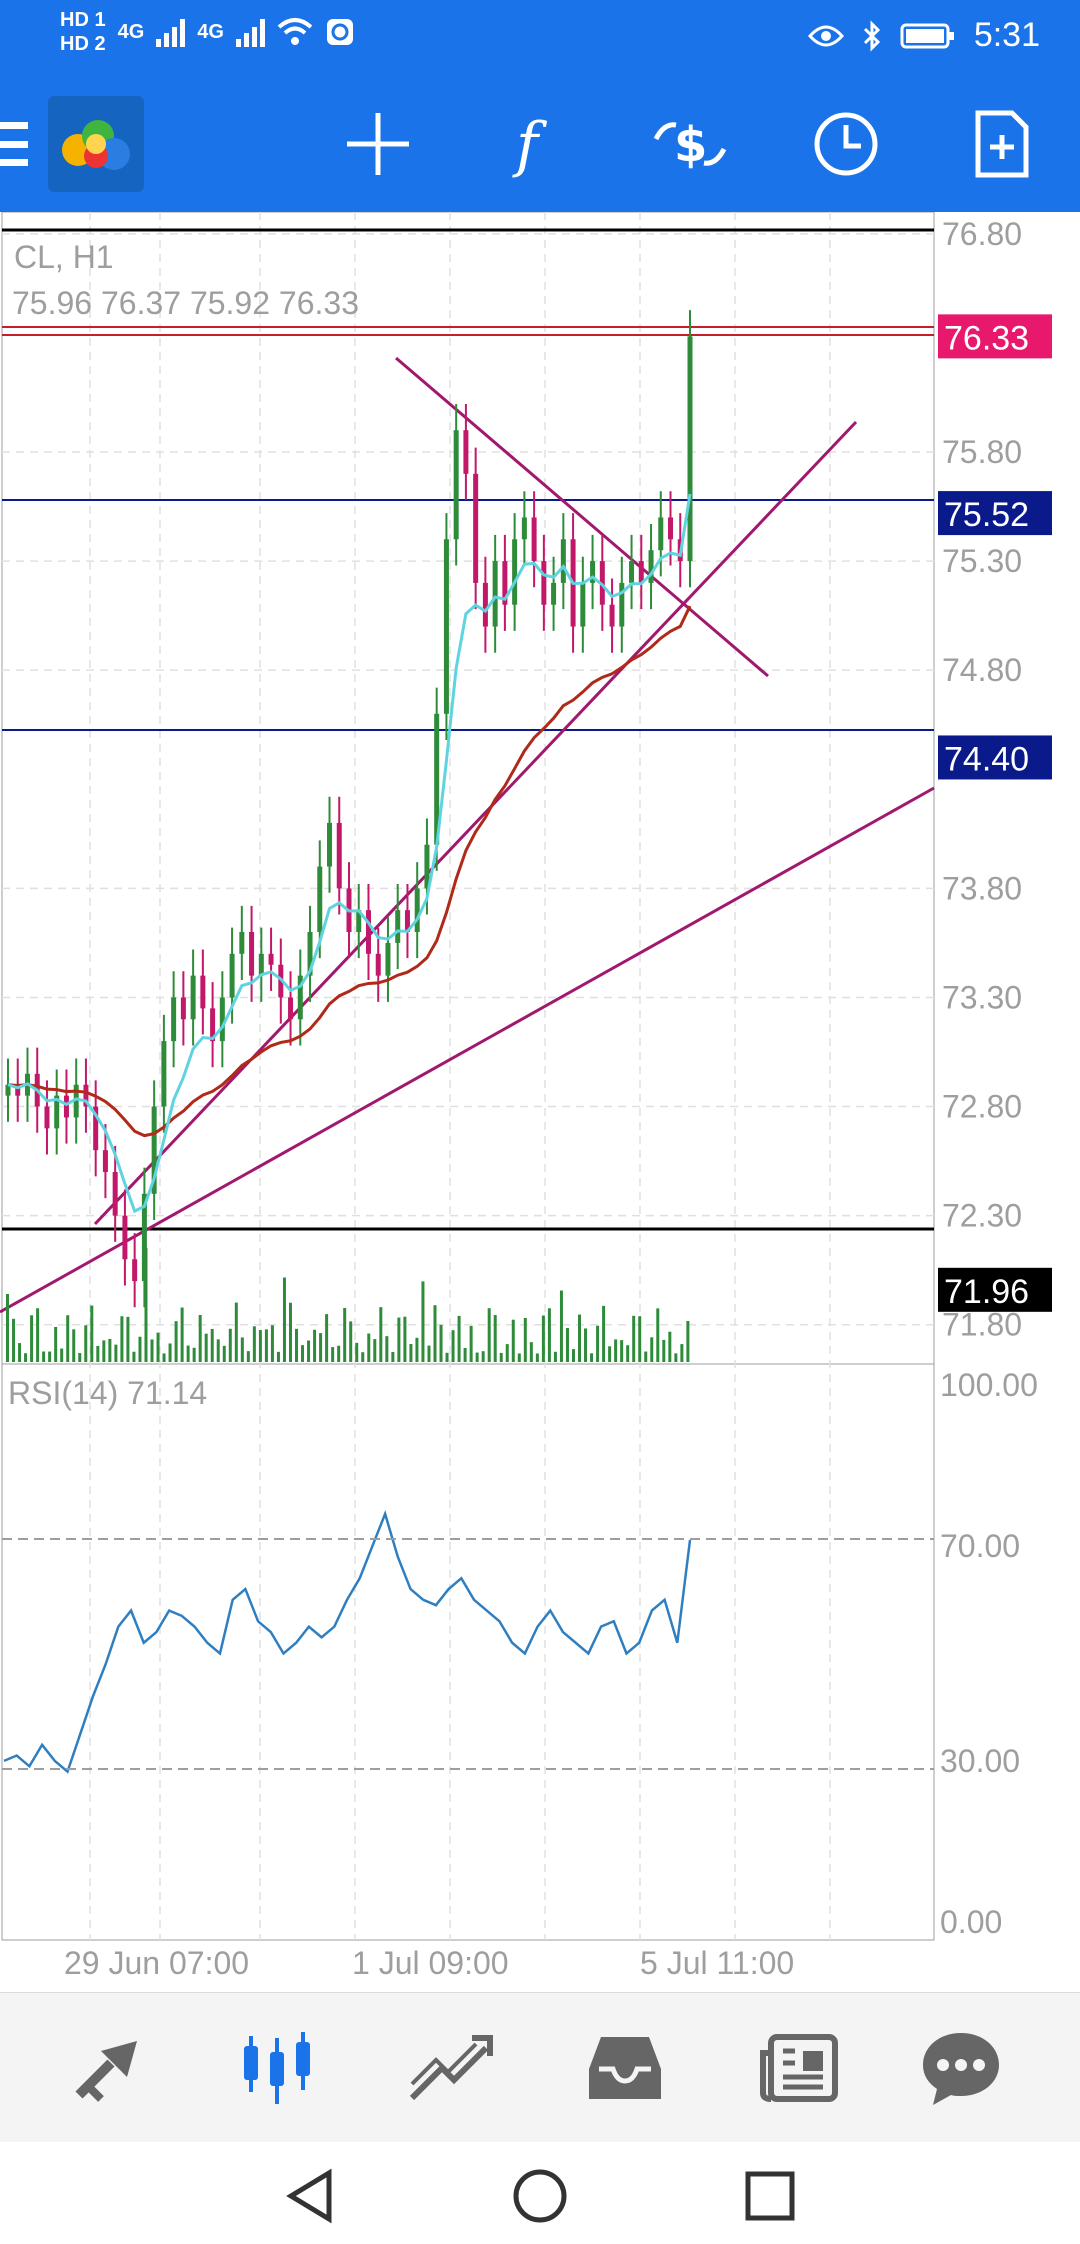 The width and height of the screenshot is (1080, 2244). Describe the element at coordinates (995, 757) in the screenshot. I see `price-tag: 74.40` at that location.